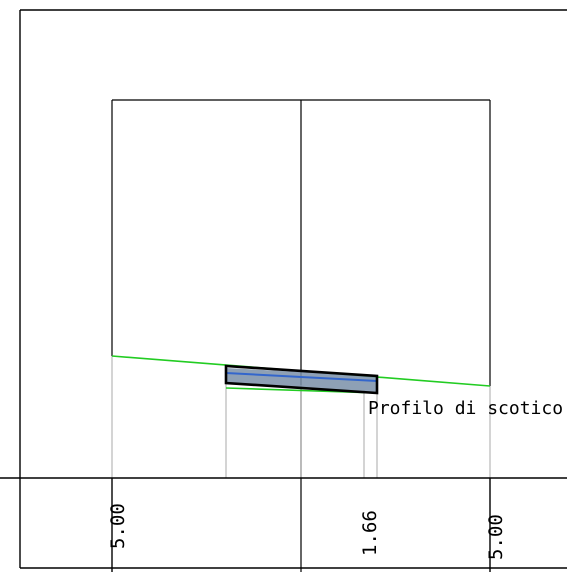 The width and height of the screenshot is (567, 572). I want to click on dimension-ticks, so click(301, 525).